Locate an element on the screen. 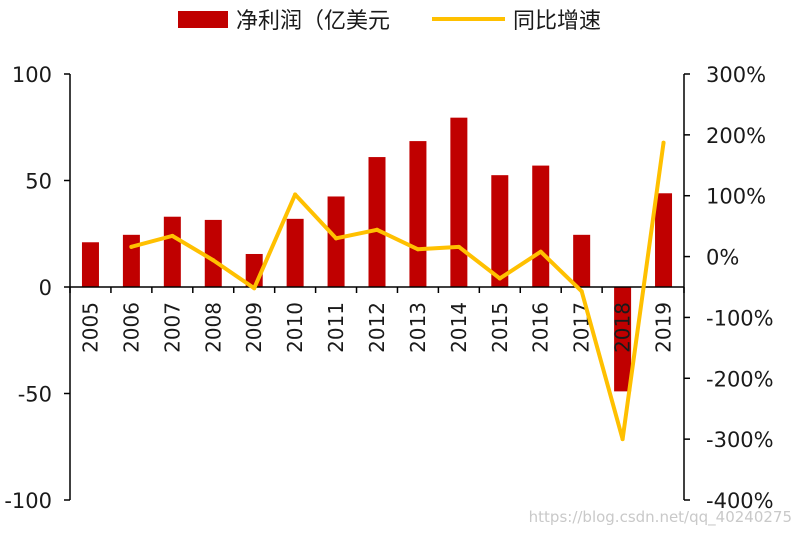 The width and height of the screenshot is (800, 533). right-axis-tick-label: 0% is located at coordinates (722, 258).